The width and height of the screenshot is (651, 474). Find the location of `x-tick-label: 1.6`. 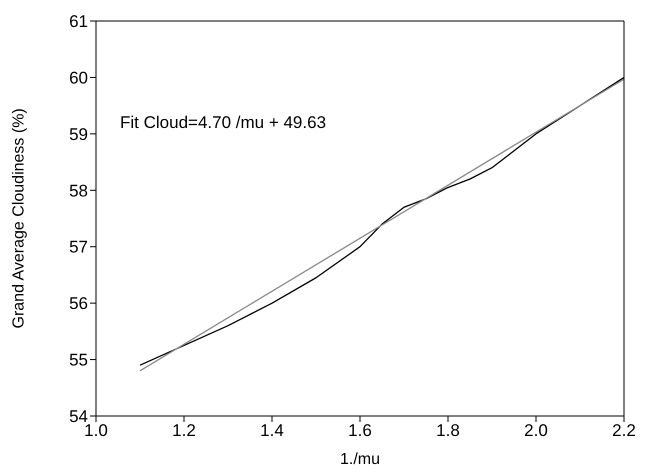

x-tick-label: 1.6 is located at coordinates (360, 430).